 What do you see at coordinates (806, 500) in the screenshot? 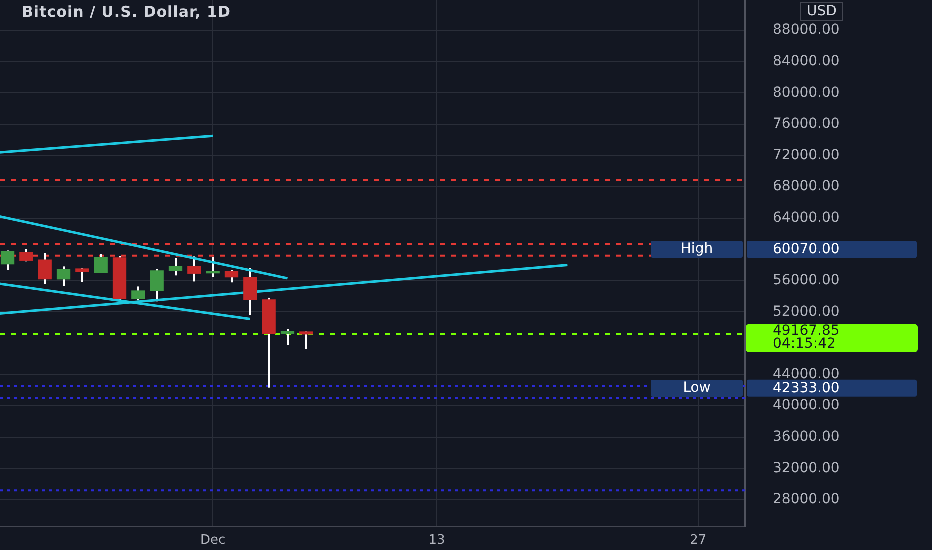
I see `y-tick-label: 28000.00` at bounding box center [806, 500].